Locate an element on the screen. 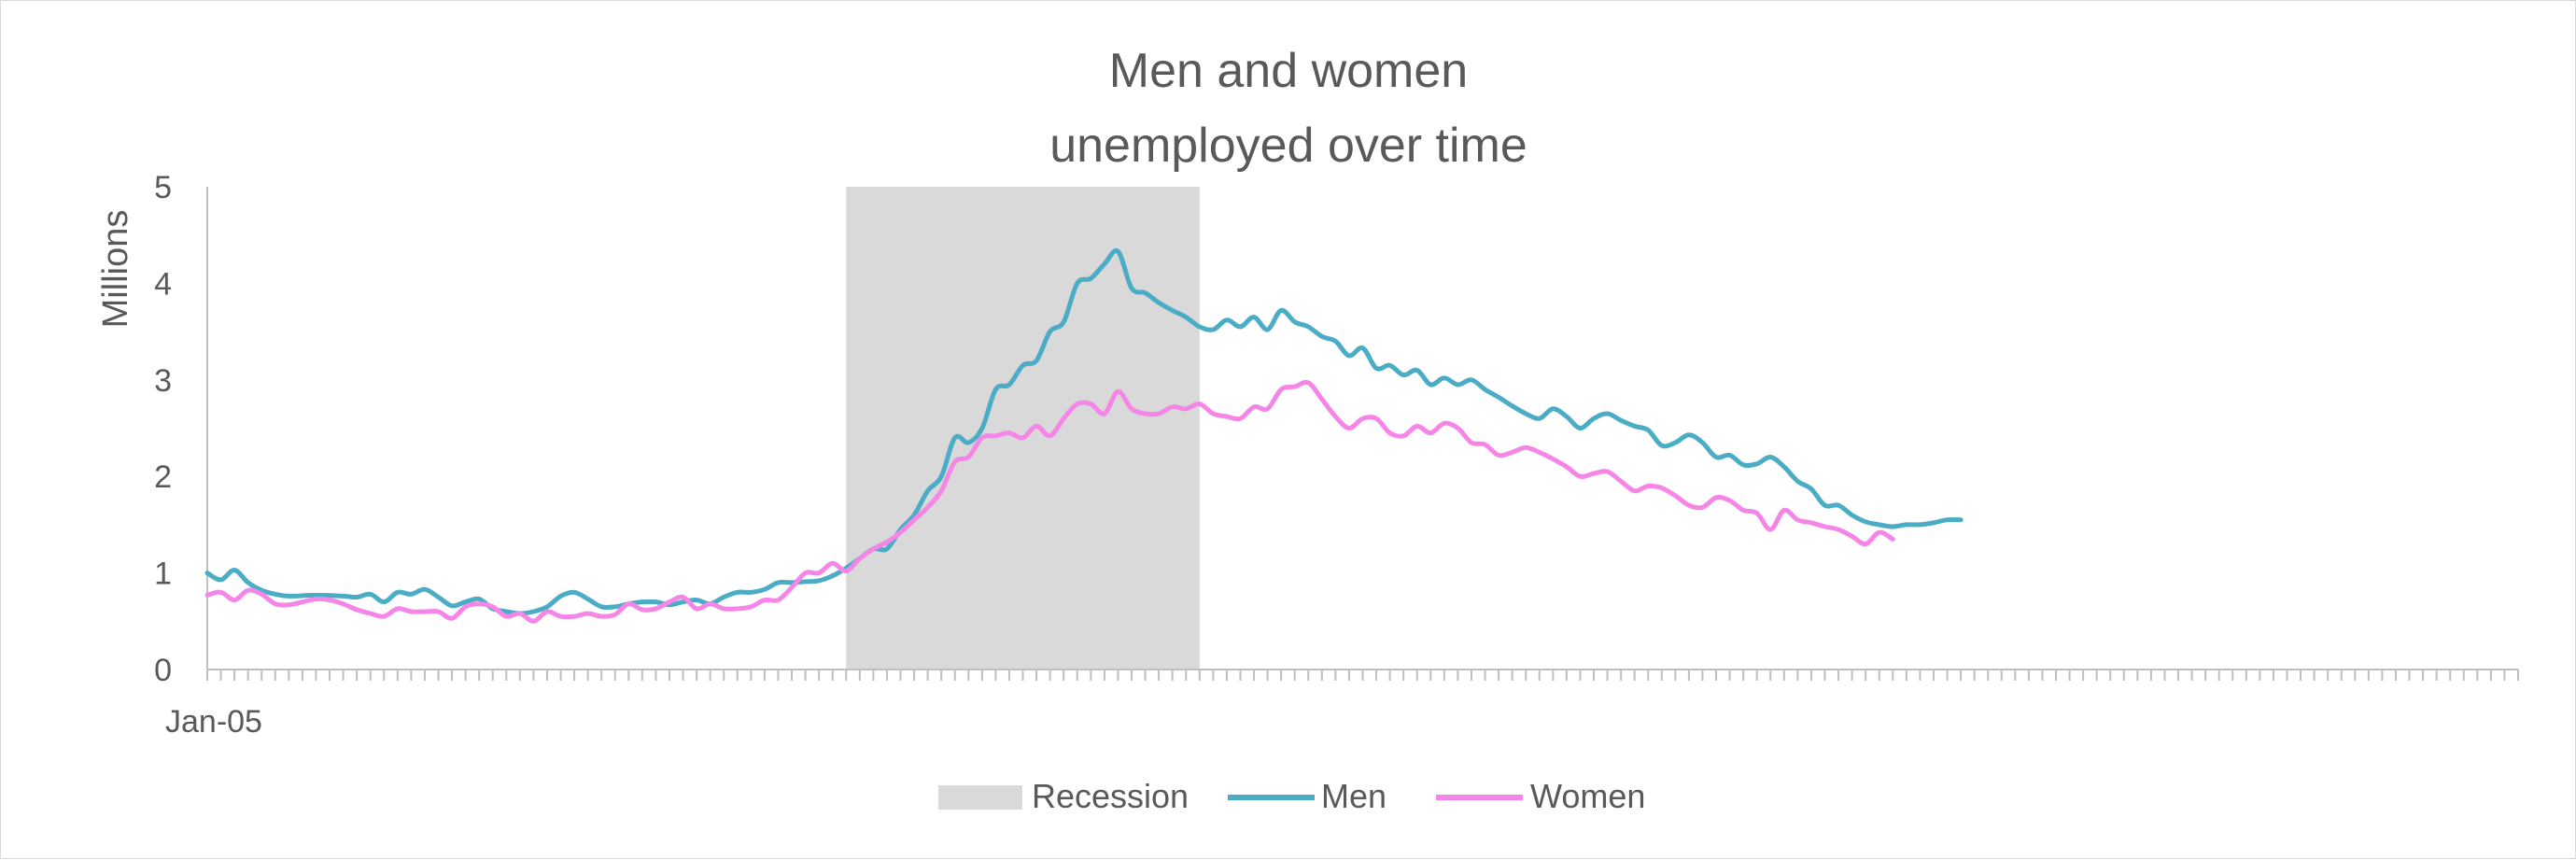 Image resolution: width=2576 pixels, height=860 pixels. y-tick-label: 4 is located at coordinates (163, 284).